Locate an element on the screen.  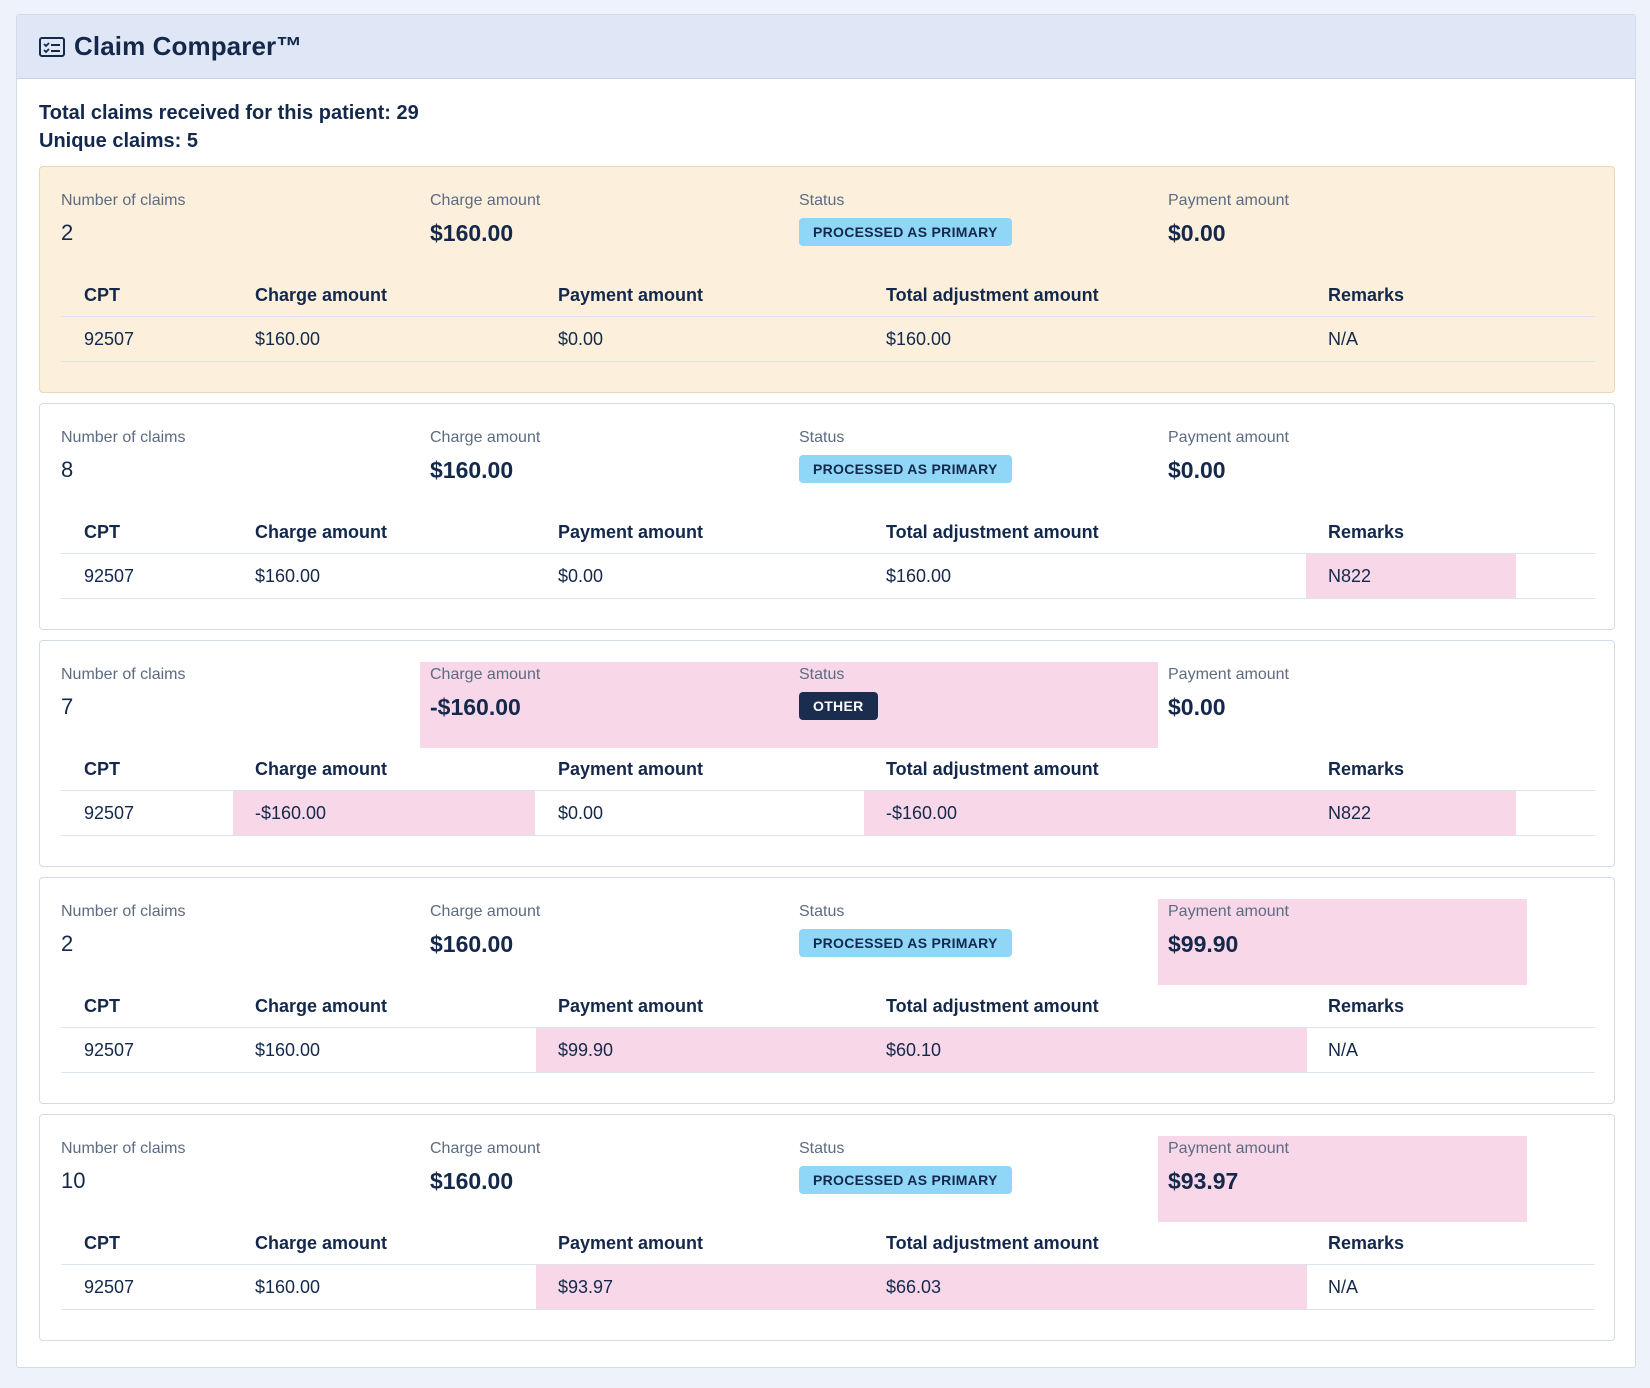
number-of-claims-cell: Number of claims 8 is located at coordinates (123, 456).